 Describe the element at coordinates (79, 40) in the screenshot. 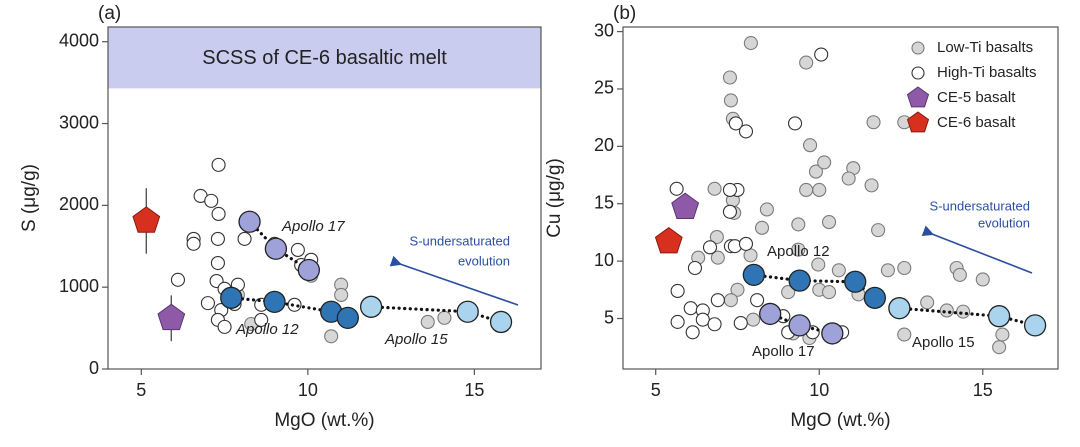

I see `y-tick-label: 4000` at that location.